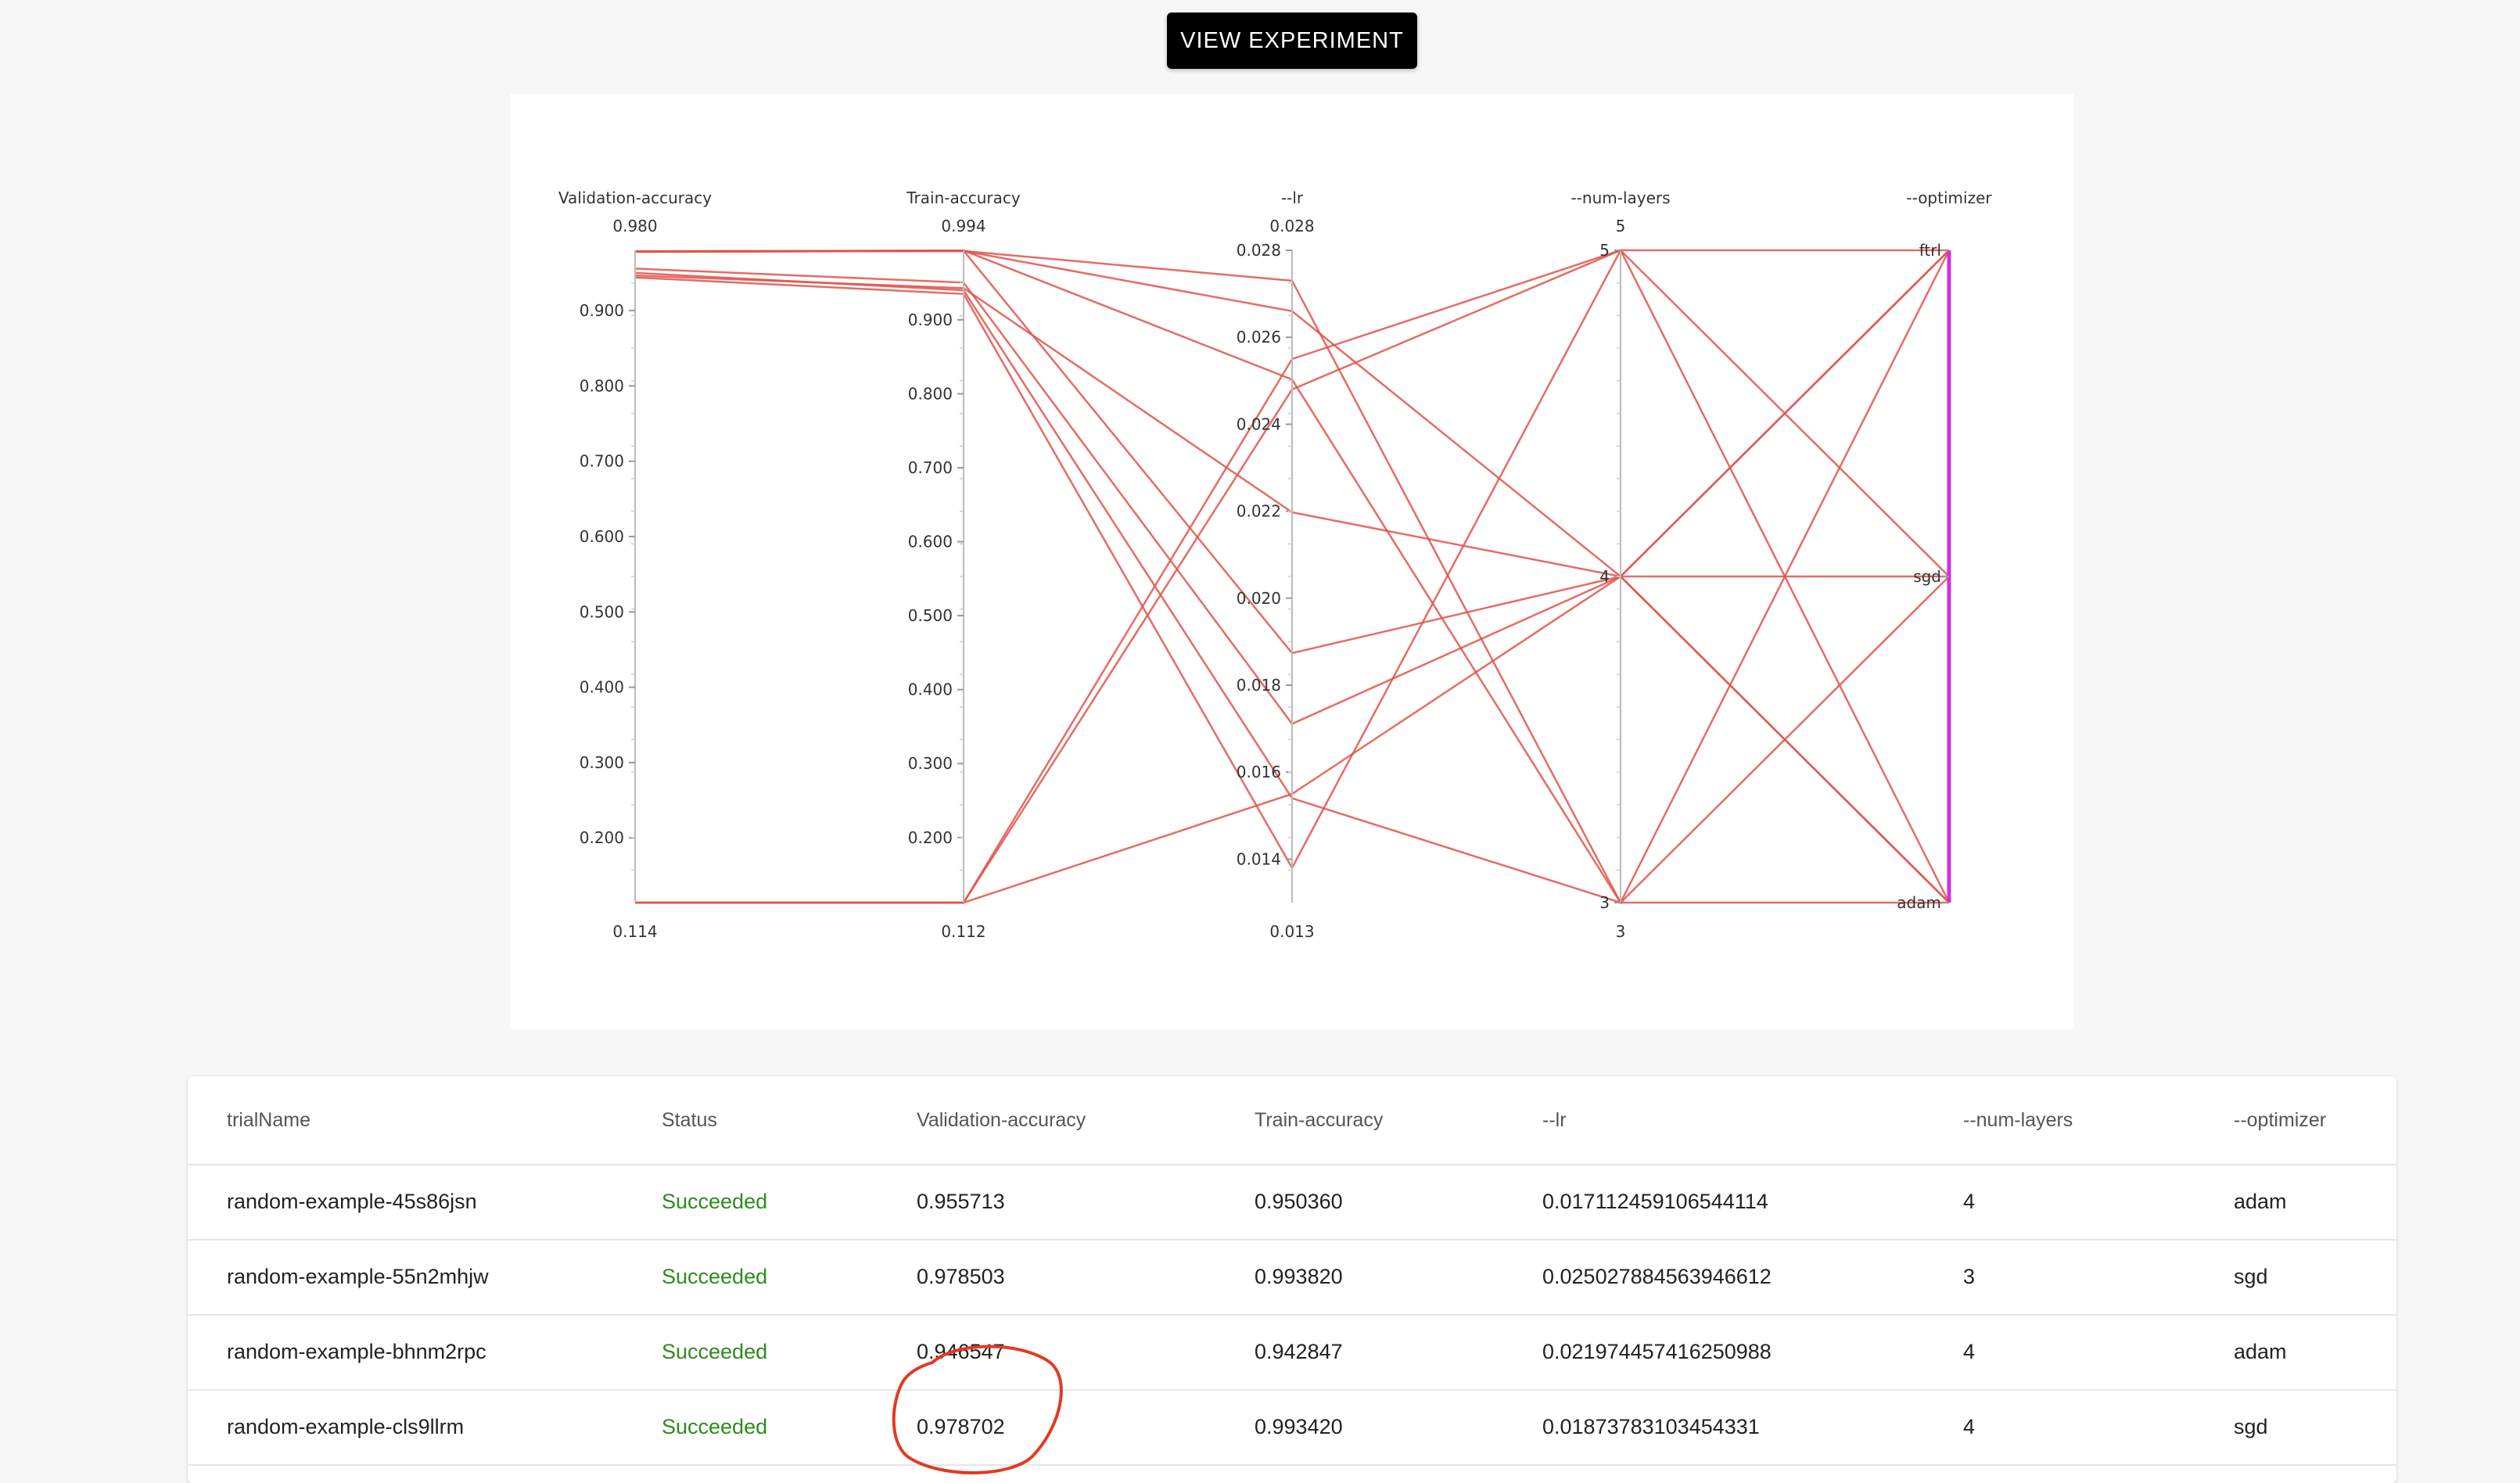 The width and height of the screenshot is (2520, 1483). I want to click on axis-max-label: 0.994, so click(963, 226).